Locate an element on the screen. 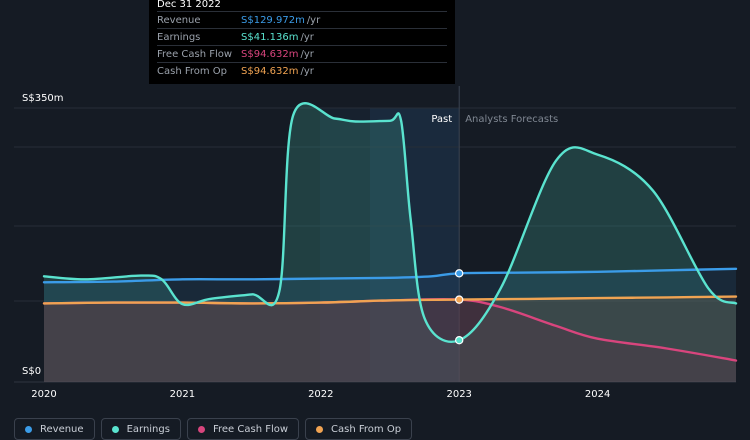 This screenshot has height=440, width=750. legend-item-revenue: Revenue is located at coordinates (54, 429).